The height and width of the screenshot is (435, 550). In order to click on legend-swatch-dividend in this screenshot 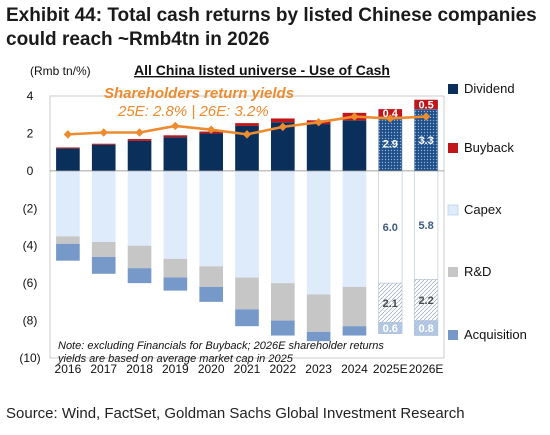, I will do `click(453, 89)`.